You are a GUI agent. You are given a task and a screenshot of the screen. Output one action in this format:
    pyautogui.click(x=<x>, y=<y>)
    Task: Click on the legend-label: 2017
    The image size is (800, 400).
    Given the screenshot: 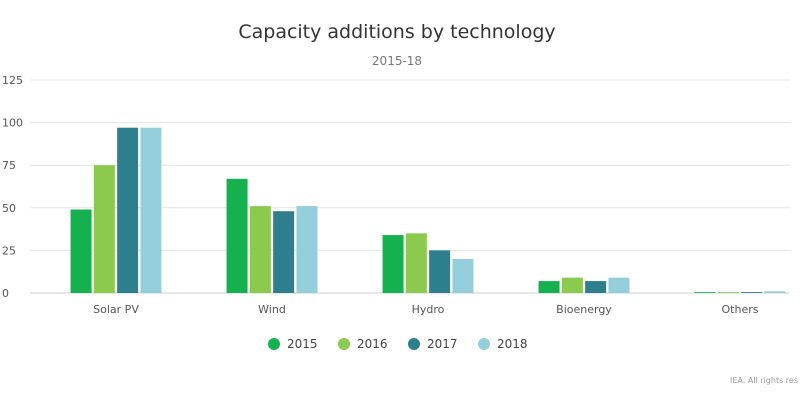 What is the action you would take?
    pyautogui.click(x=442, y=344)
    